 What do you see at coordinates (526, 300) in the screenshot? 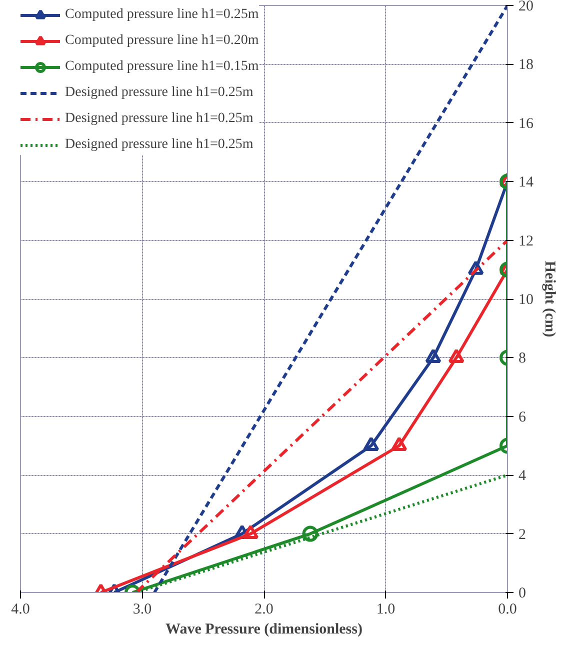
I see `y-tick-label: 10` at bounding box center [526, 300].